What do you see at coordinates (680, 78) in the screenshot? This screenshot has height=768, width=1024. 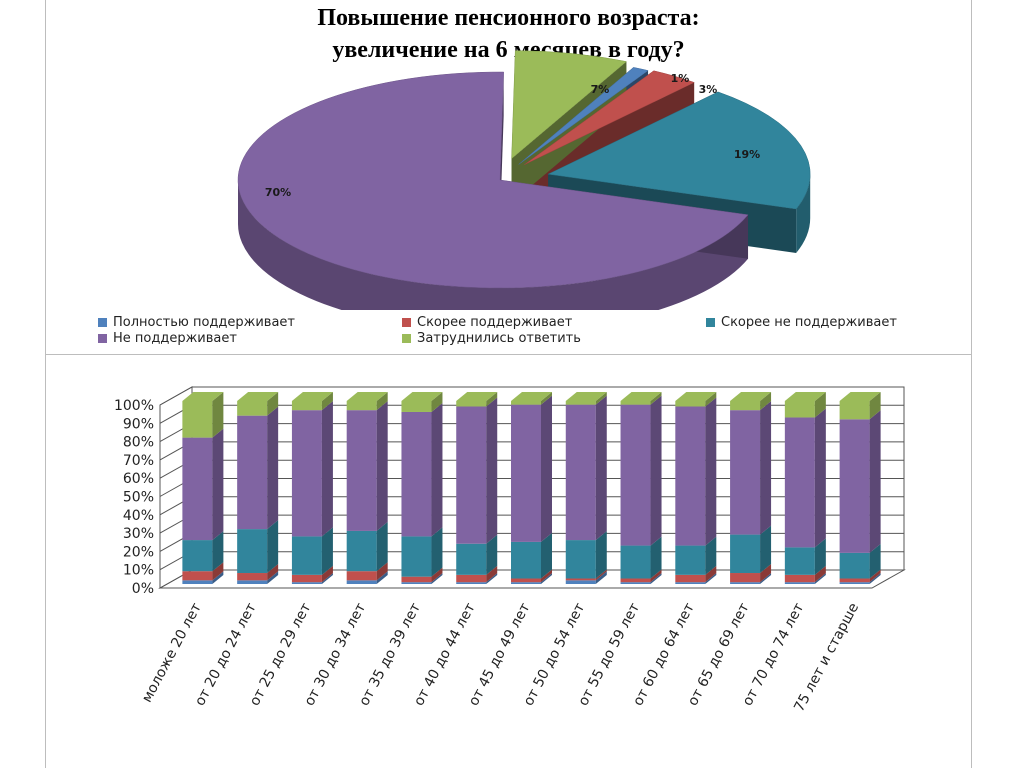 I see `pie-data-label: 1%` at bounding box center [680, 78].